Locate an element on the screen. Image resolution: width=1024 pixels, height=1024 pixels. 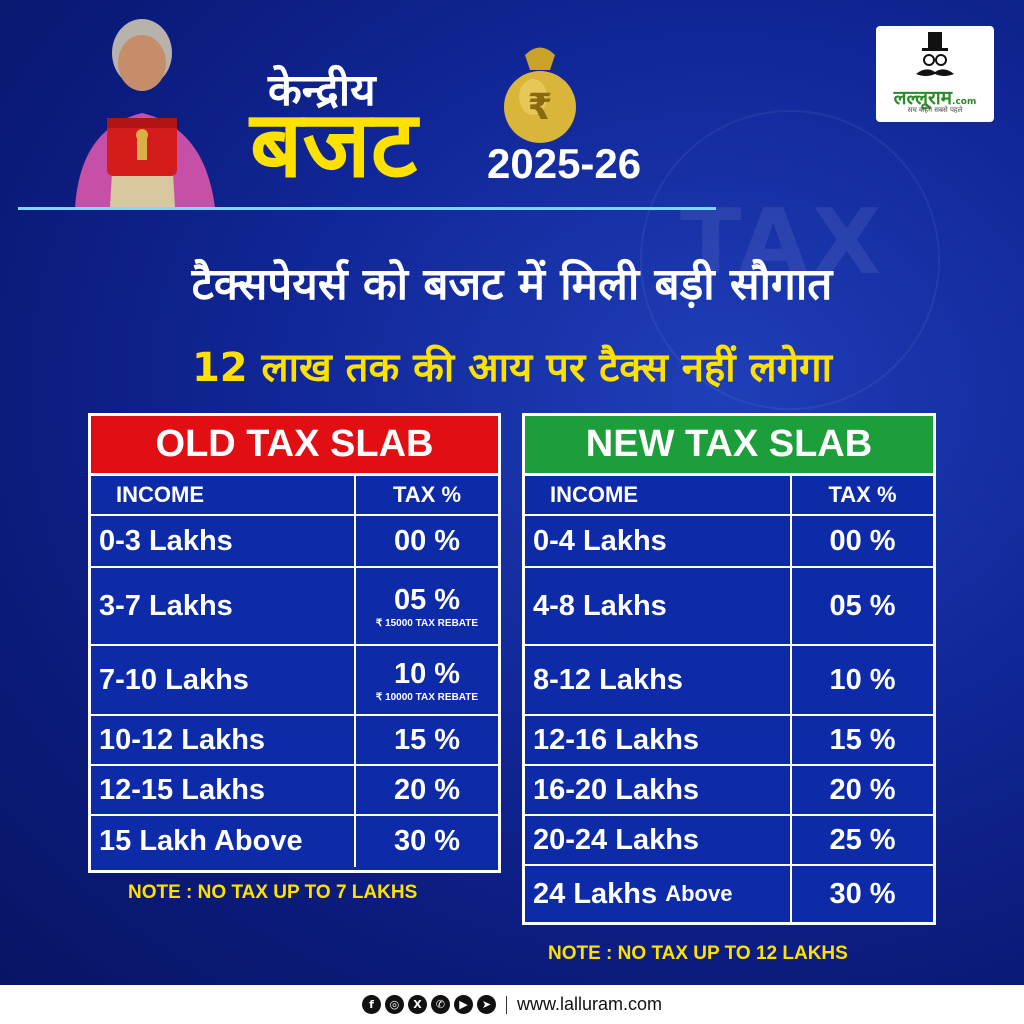
income-cell: 8-12 Lakhs is located at coordinates (658, 680).